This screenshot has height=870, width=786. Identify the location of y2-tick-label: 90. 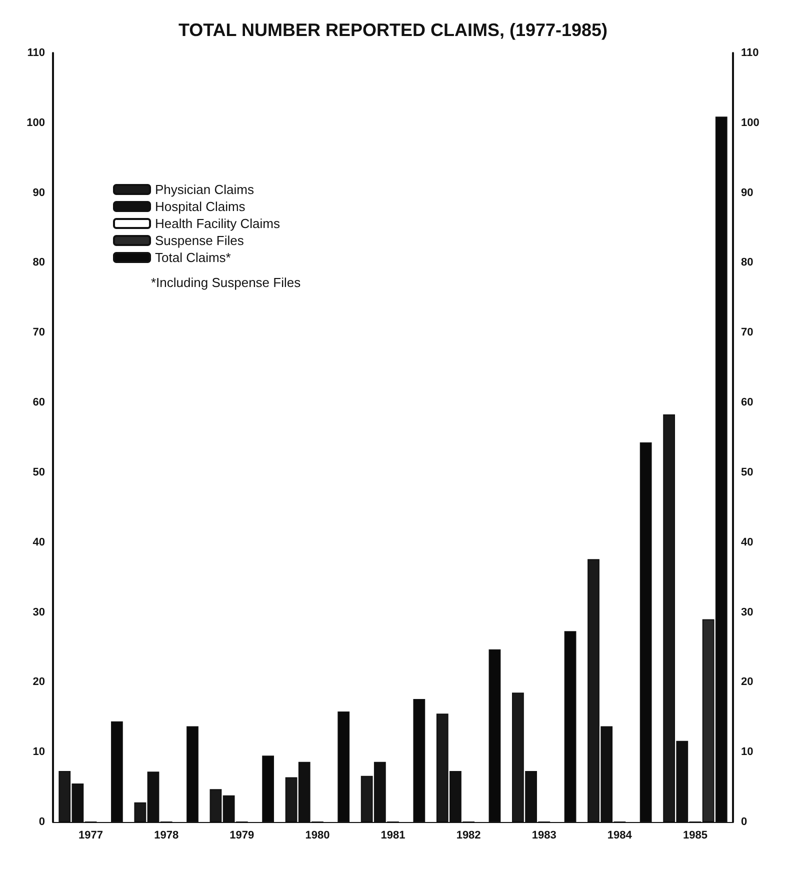
(747, 192).